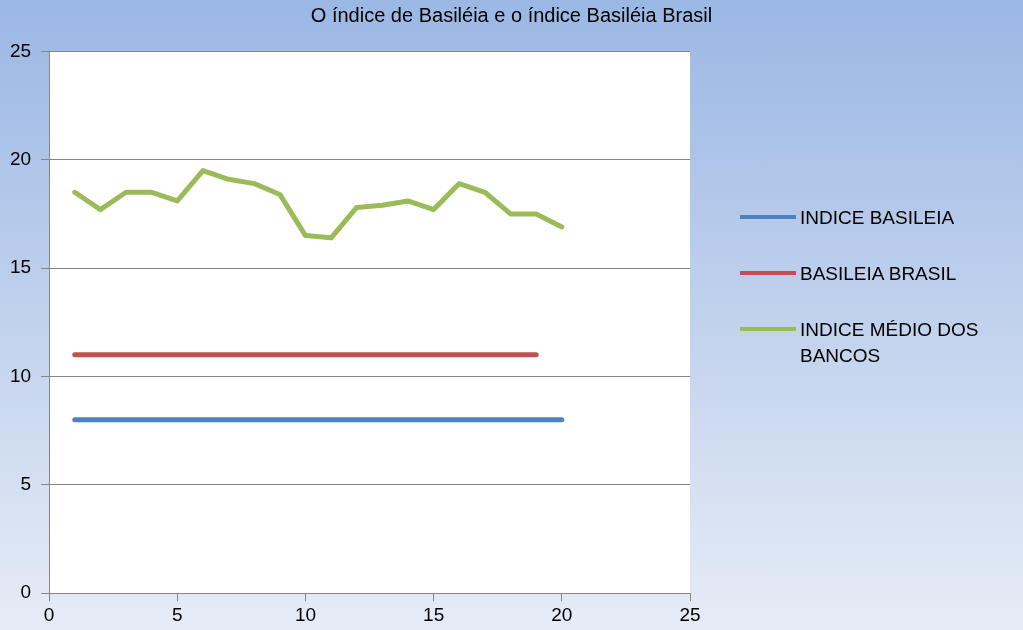  What do you see at coordinates (890, 343) in the screenshot?
I see `legend-label: INDICE MÉDIO DOS BANCOS` at bounding box center [890, 343].